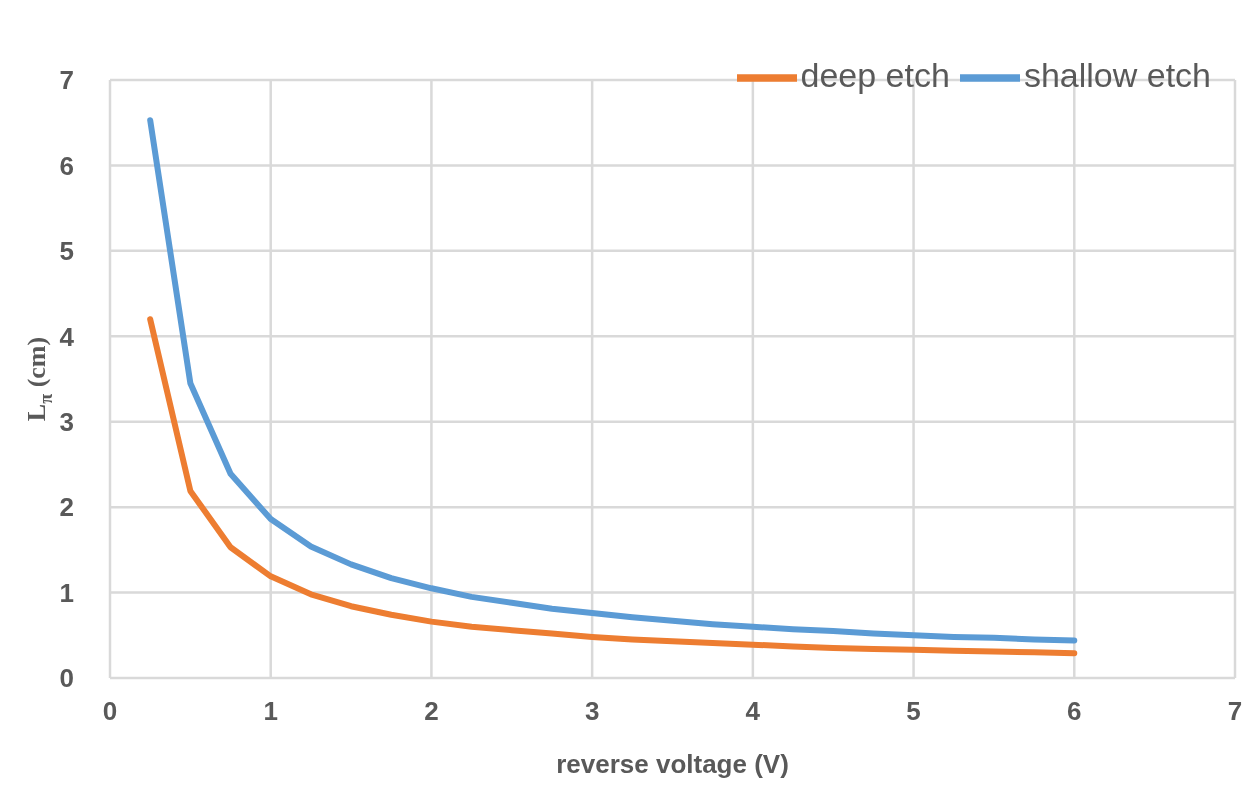 This screenshot has height=801, width=1259. Describe the element at coordinates (1074, 711) in the screenshot. I see `x-tick-label: 6` at that location.